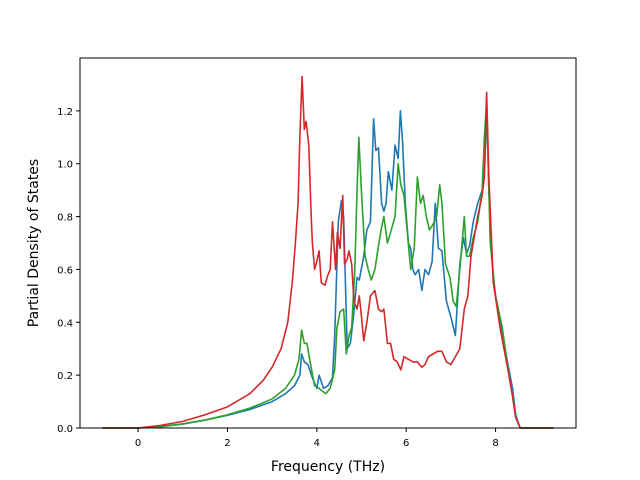 Image resolution: width=640 pixels, height=480 pixels. Describe the element at coordinates (406, 443) in the screenshot. I see `x-tick-label: 6` at that location.